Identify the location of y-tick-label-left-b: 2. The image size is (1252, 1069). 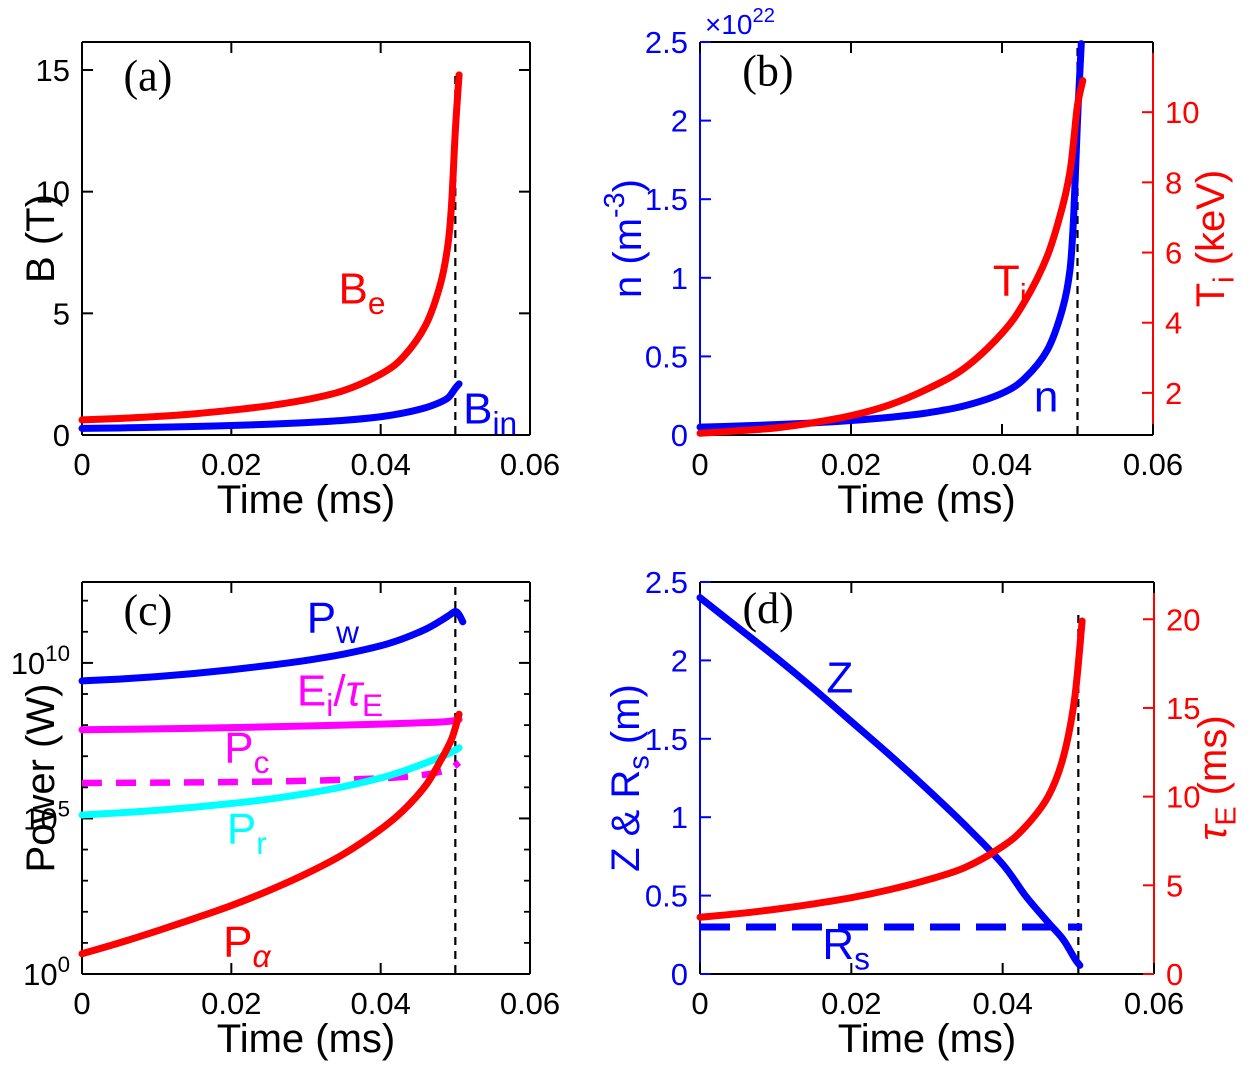
(679, 121).